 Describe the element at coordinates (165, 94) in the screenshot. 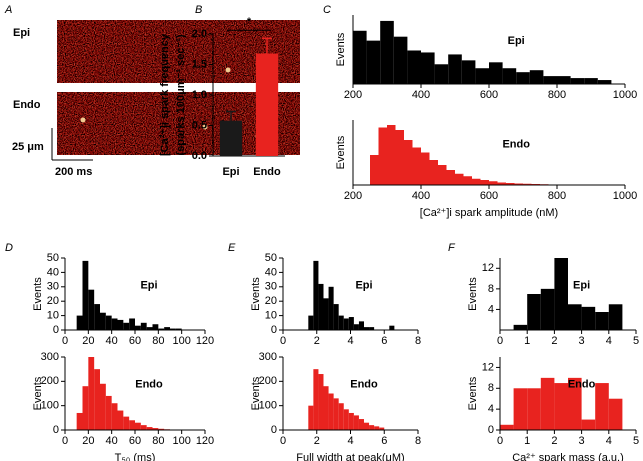

I see `y-axis-label: [Ca²⁺]i spark frequency` at that location.